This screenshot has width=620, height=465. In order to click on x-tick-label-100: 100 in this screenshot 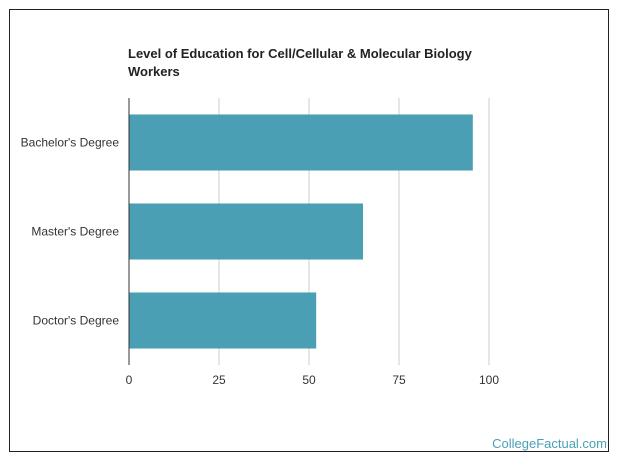, I will do `click(489, 380)`.